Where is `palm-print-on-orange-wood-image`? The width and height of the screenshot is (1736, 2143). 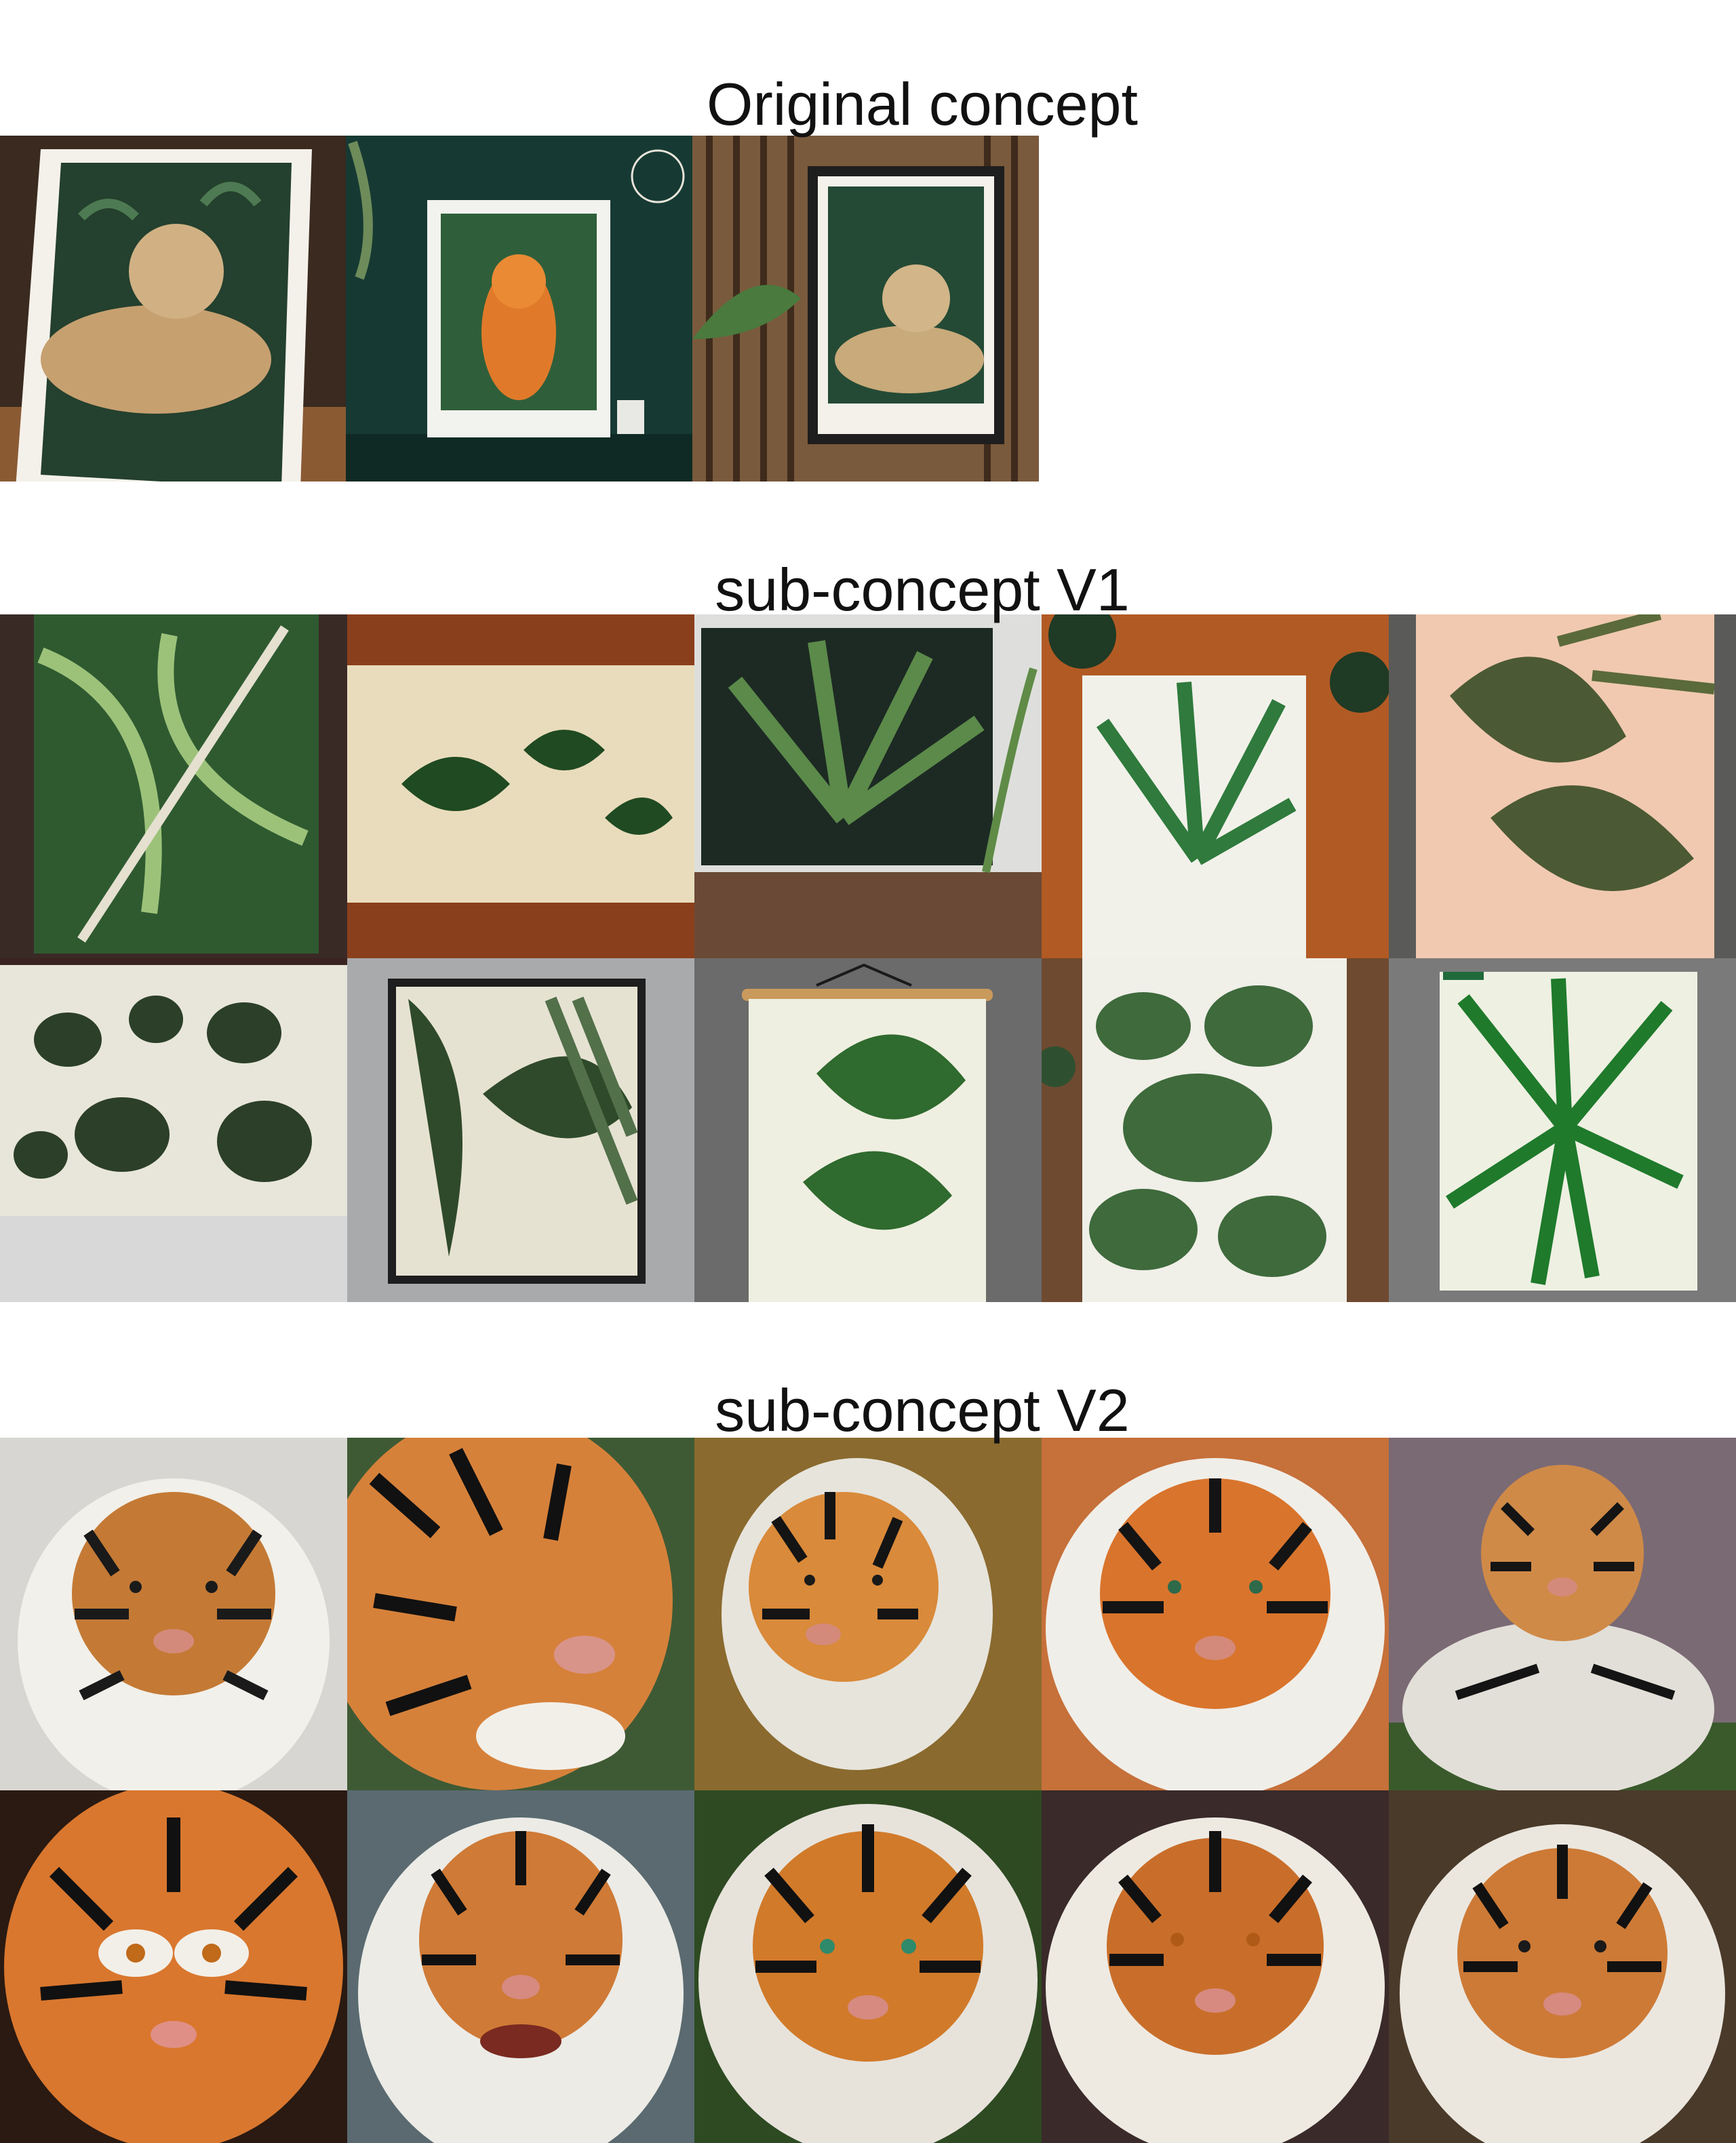
palm-print-on-orange-wood-image is located at coordinates (1215, 786).